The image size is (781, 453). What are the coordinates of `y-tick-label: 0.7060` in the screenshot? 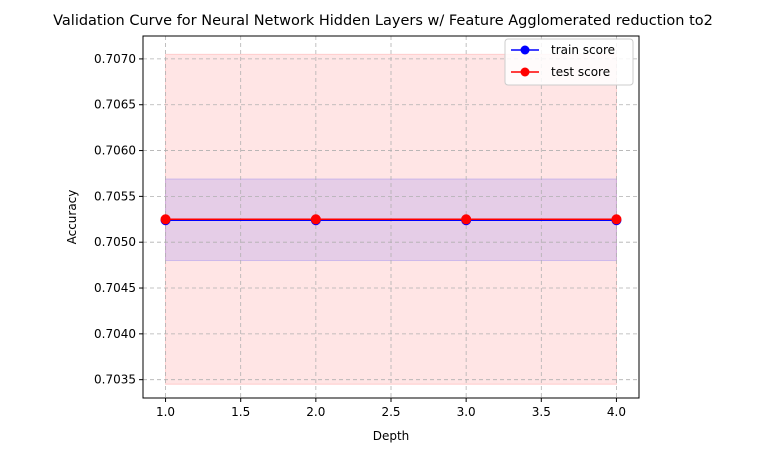 It's located at (115, 151).